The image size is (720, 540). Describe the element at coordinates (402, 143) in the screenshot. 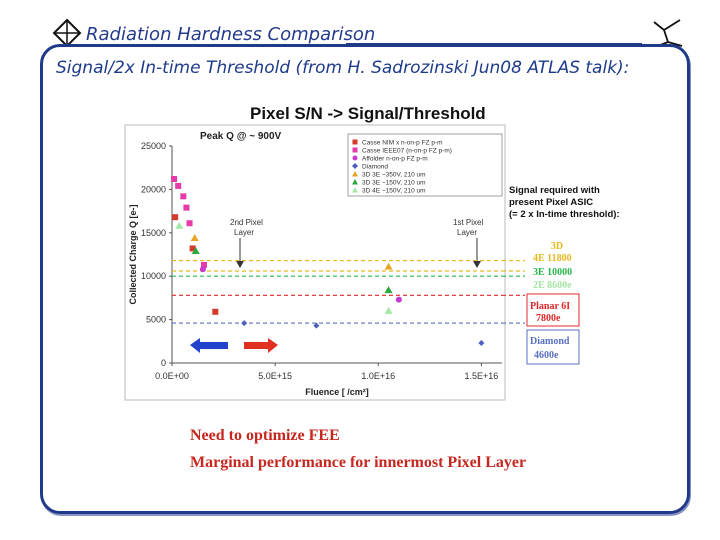

I see `legend-entry: Casse NIM x n-on-p FZ p-m` at that location.